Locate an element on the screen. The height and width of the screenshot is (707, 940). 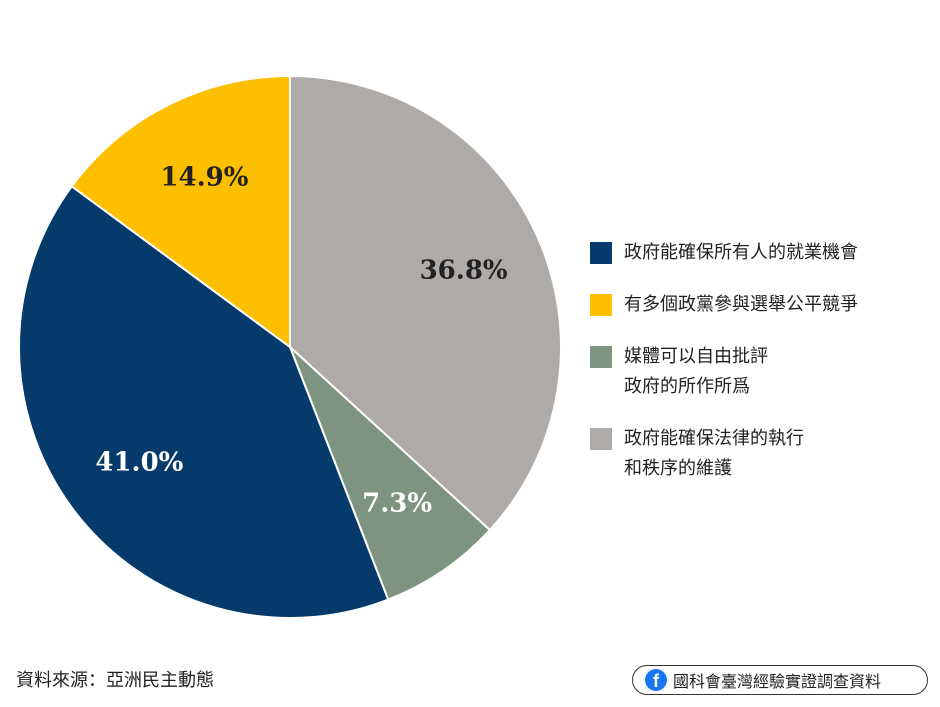
legend-item: 政府能確保法律的執行 和秩序的維護 is located at coordinates (755, 454).